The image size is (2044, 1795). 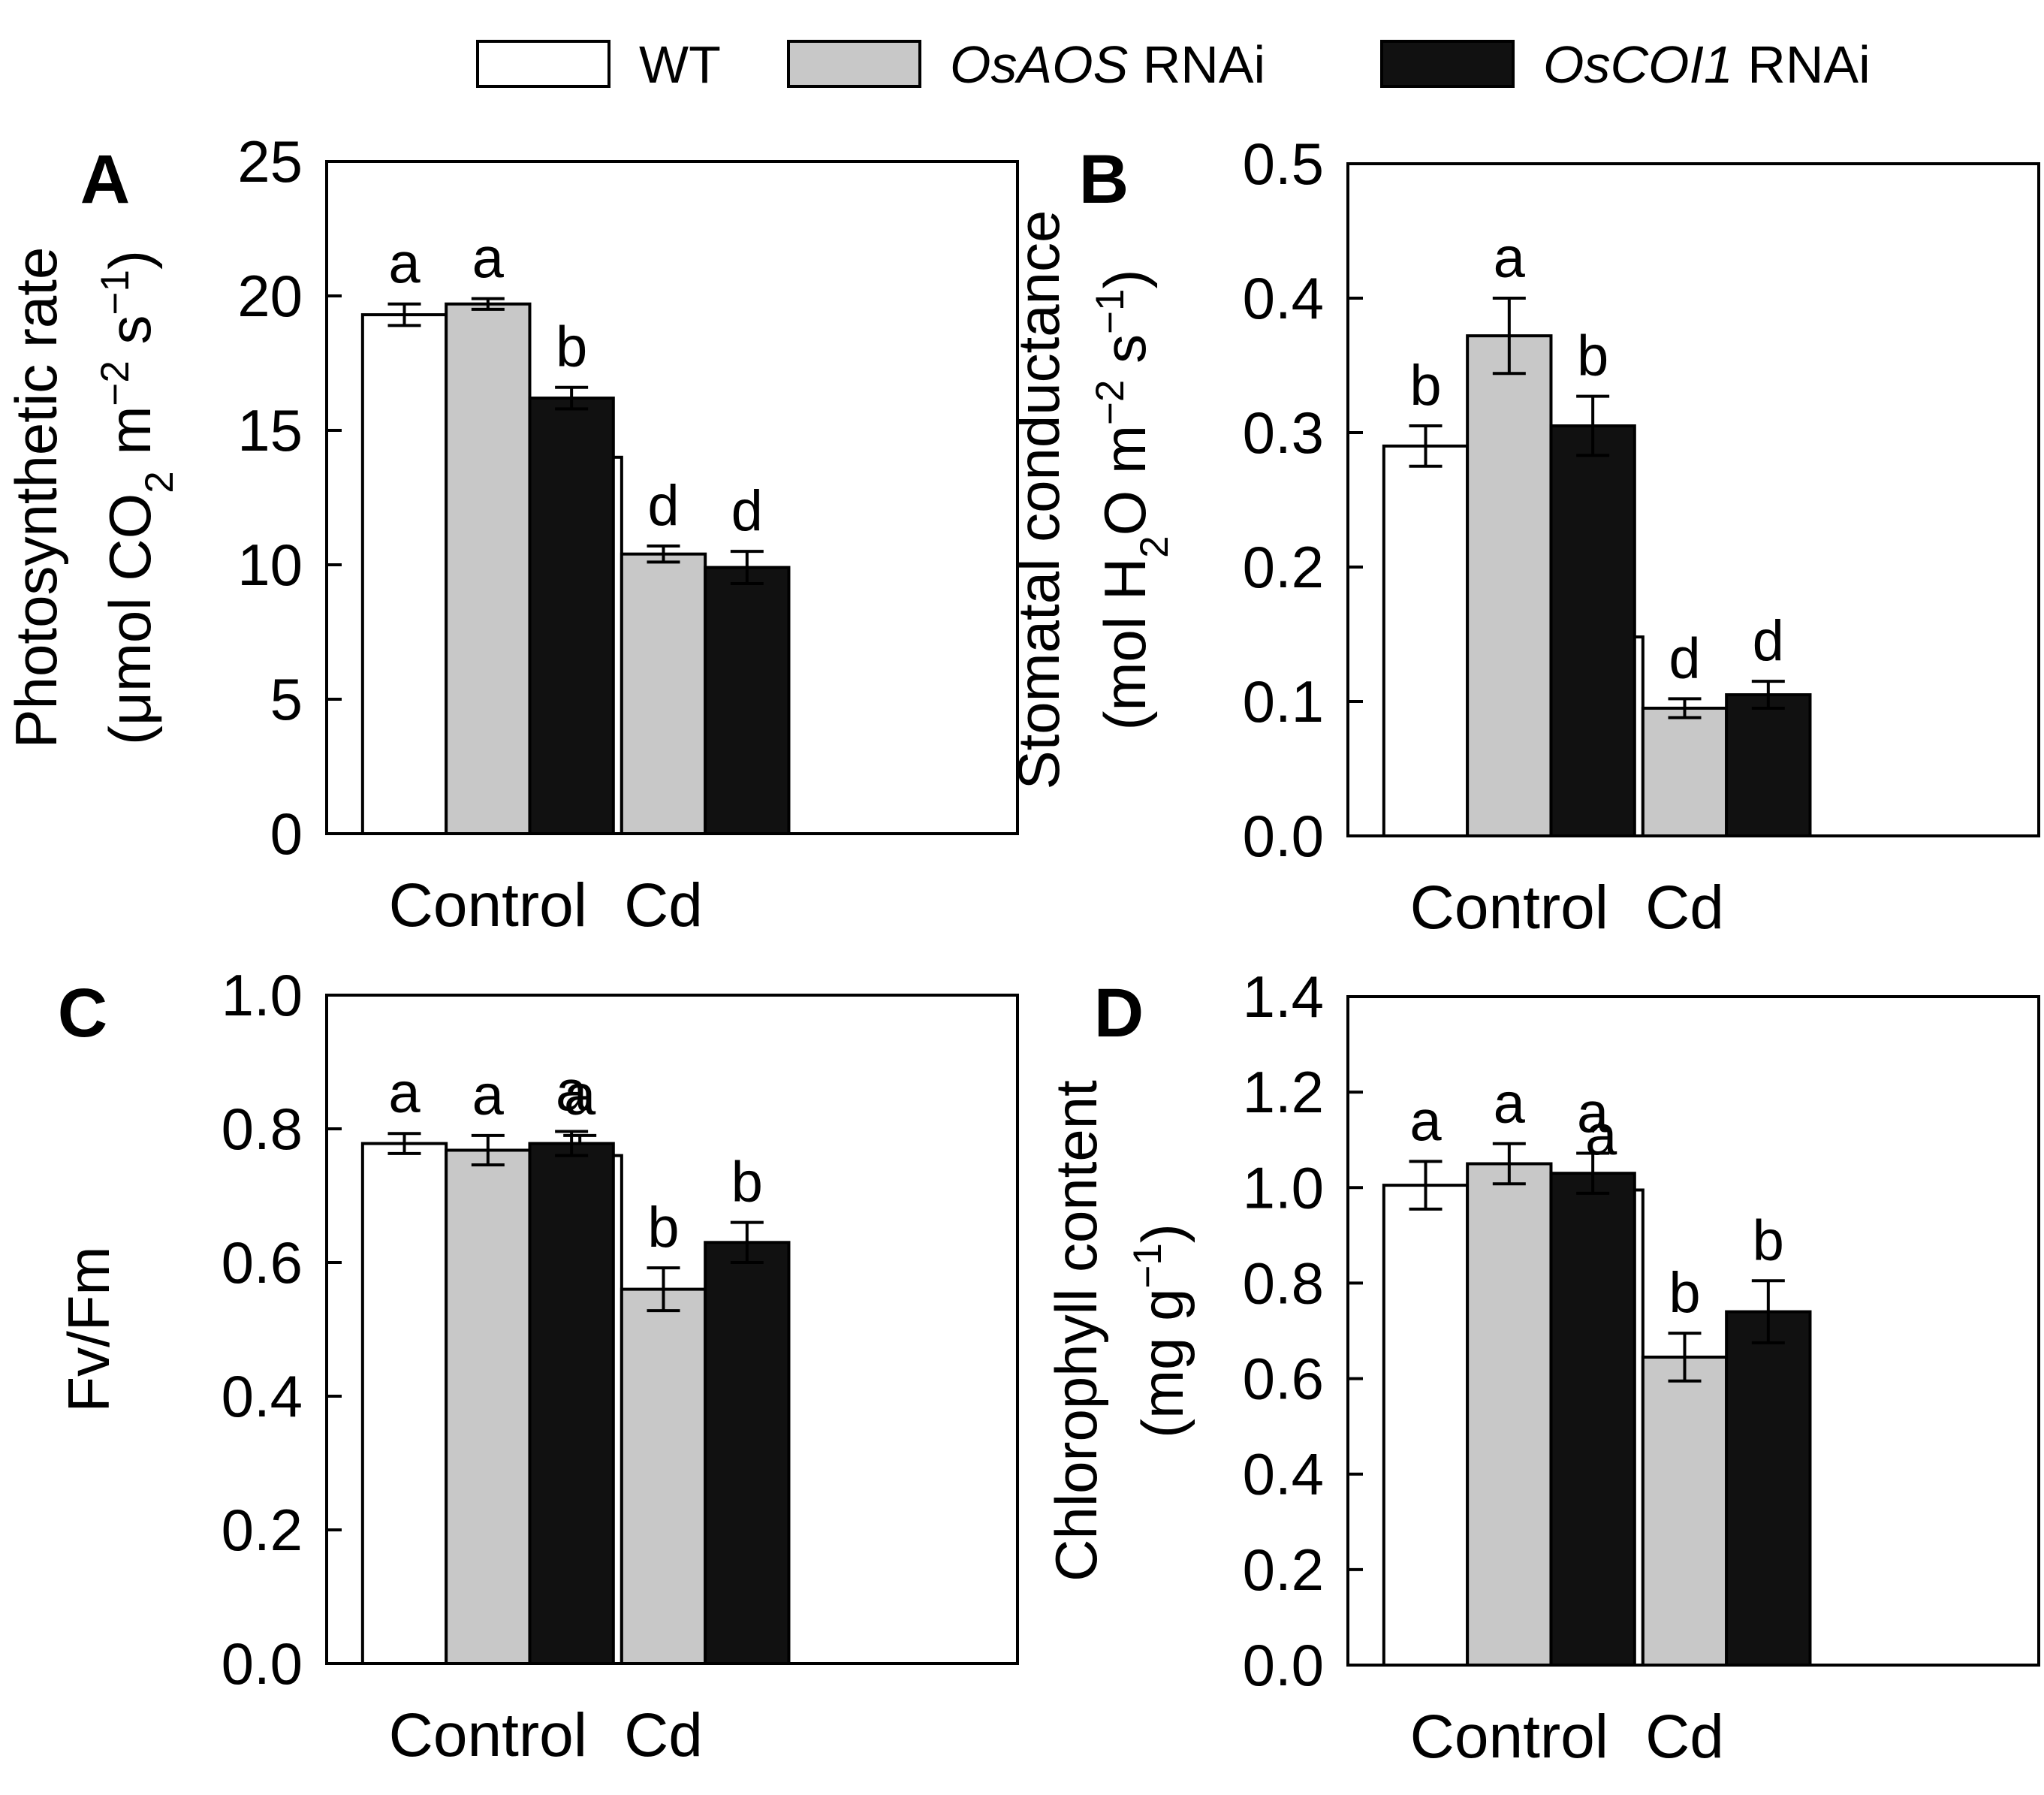 I want to click on y-tick-label: 1.4, so click(x=1283, y=997).